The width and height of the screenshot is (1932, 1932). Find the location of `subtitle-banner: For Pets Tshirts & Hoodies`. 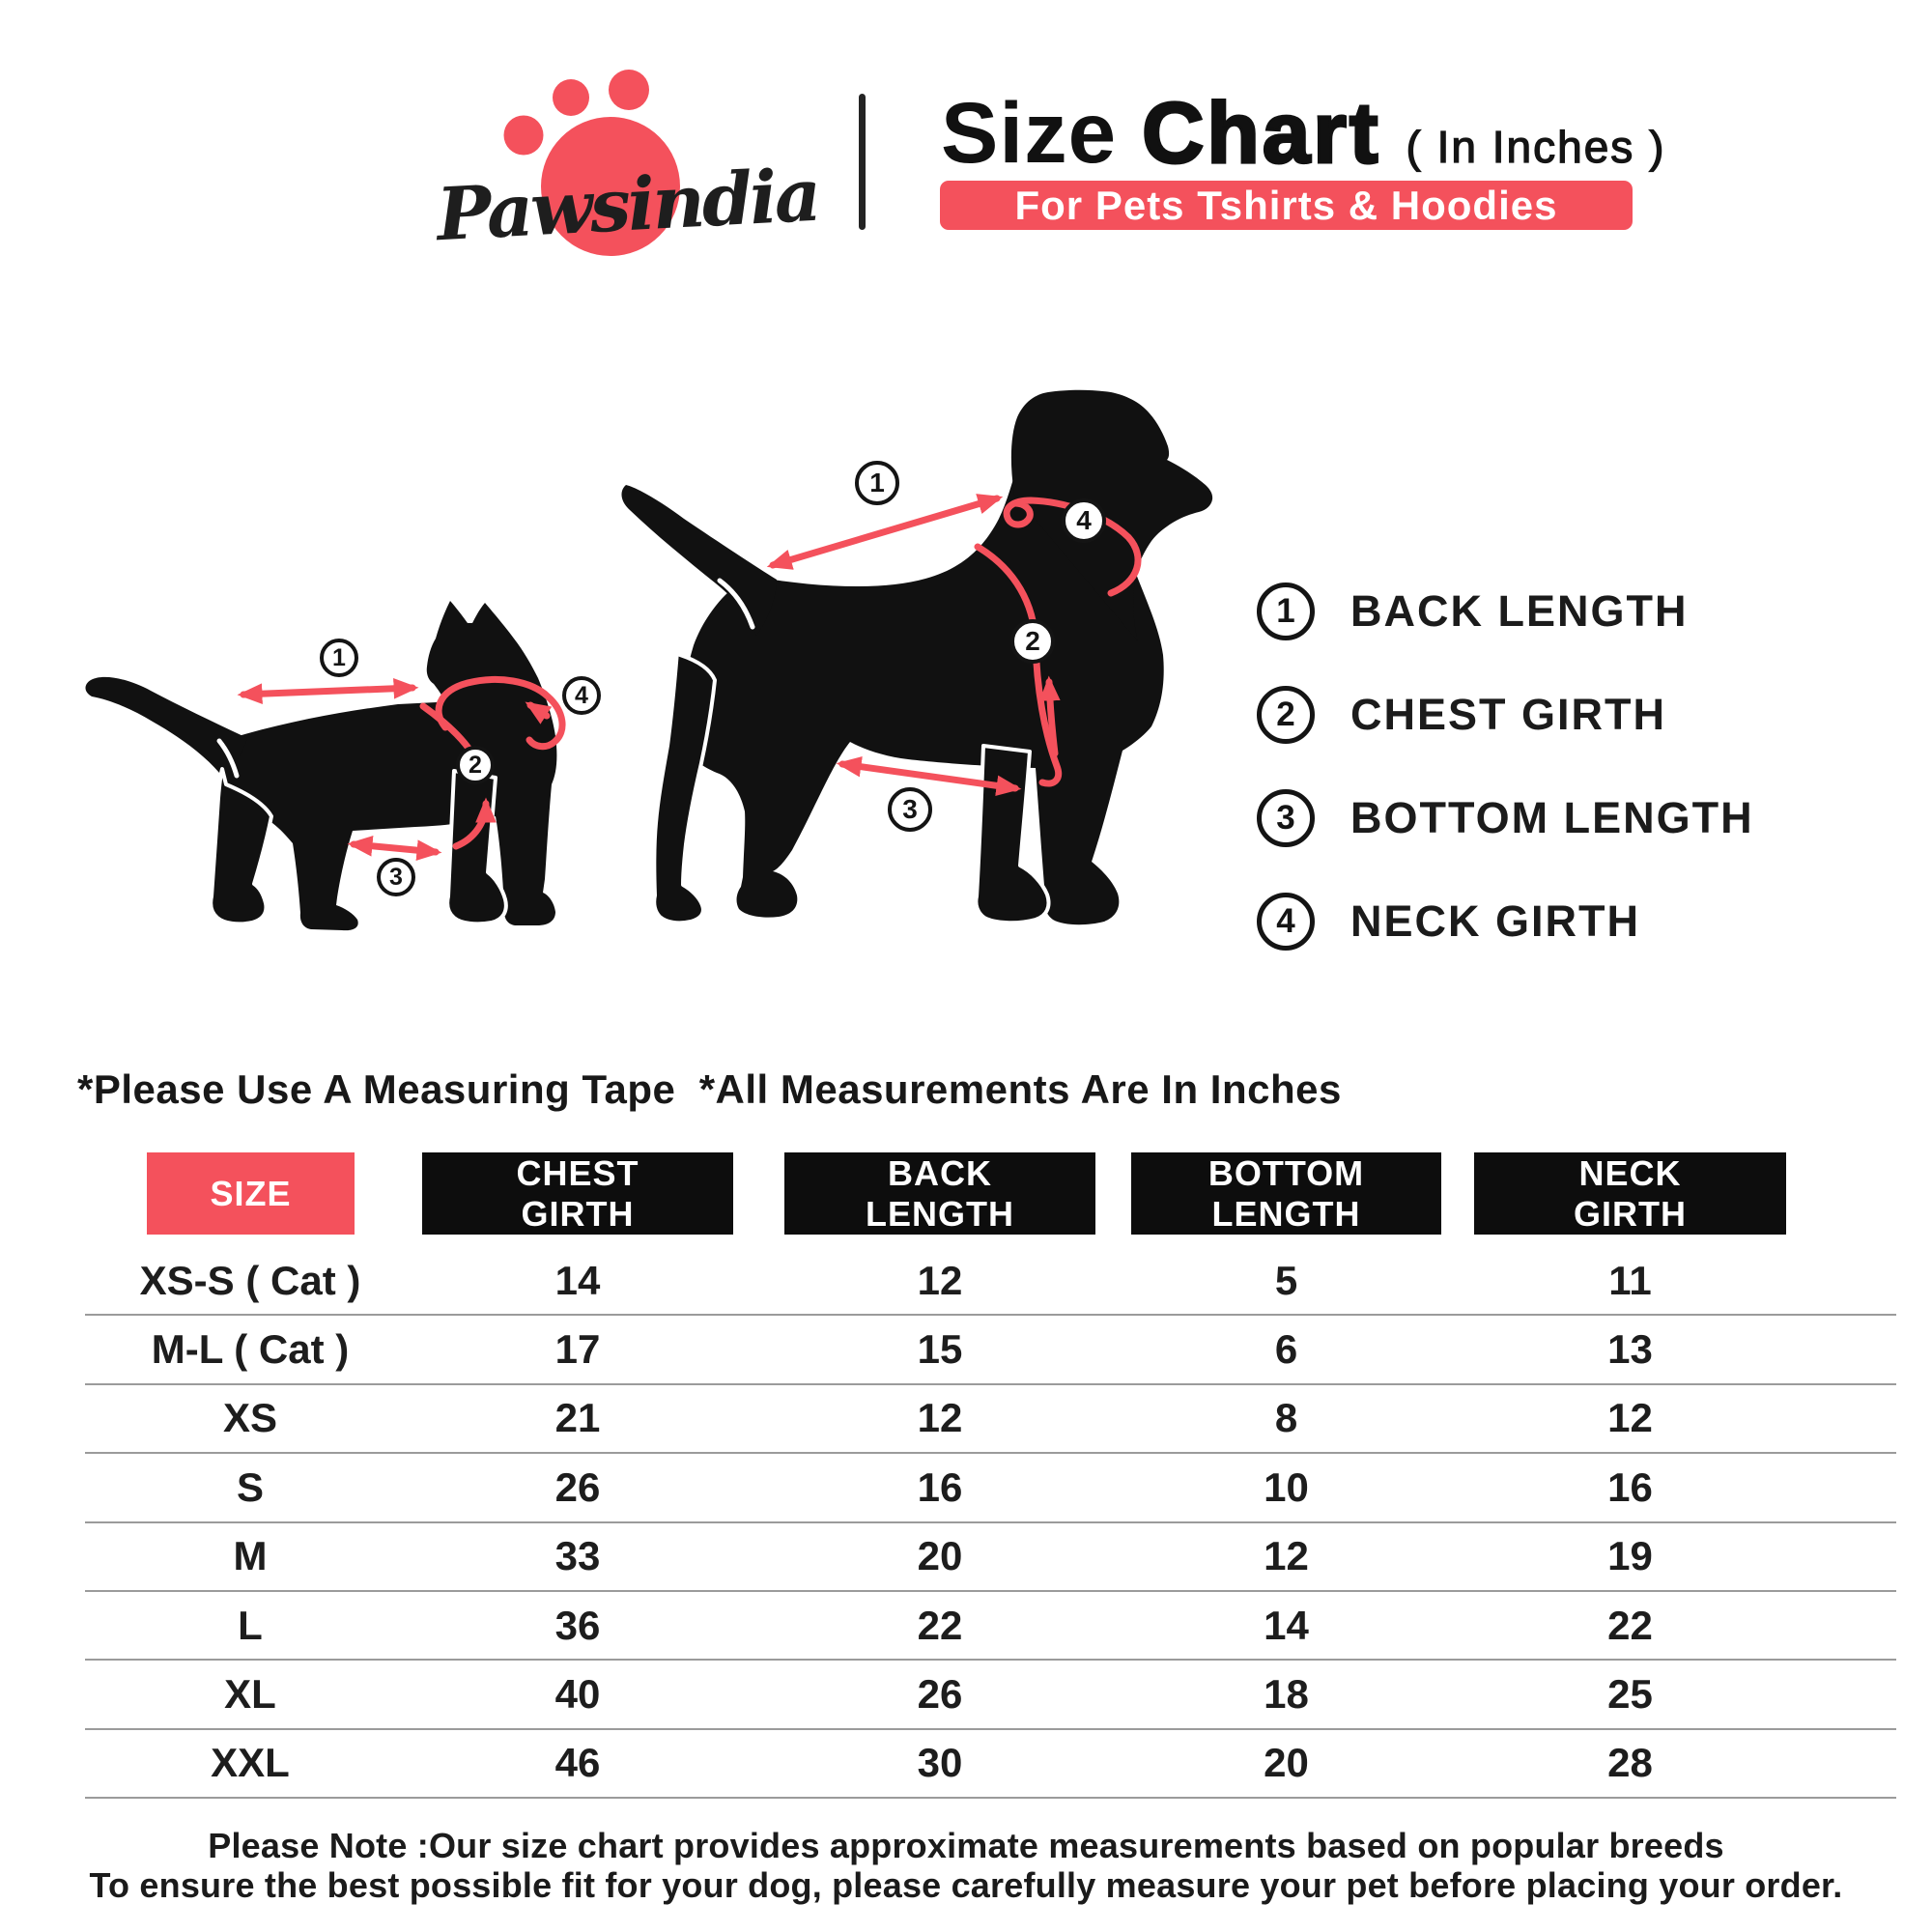

subtitle-banner: For Pets Tshirts & Hoodies is located at coordinates (1286, 205).